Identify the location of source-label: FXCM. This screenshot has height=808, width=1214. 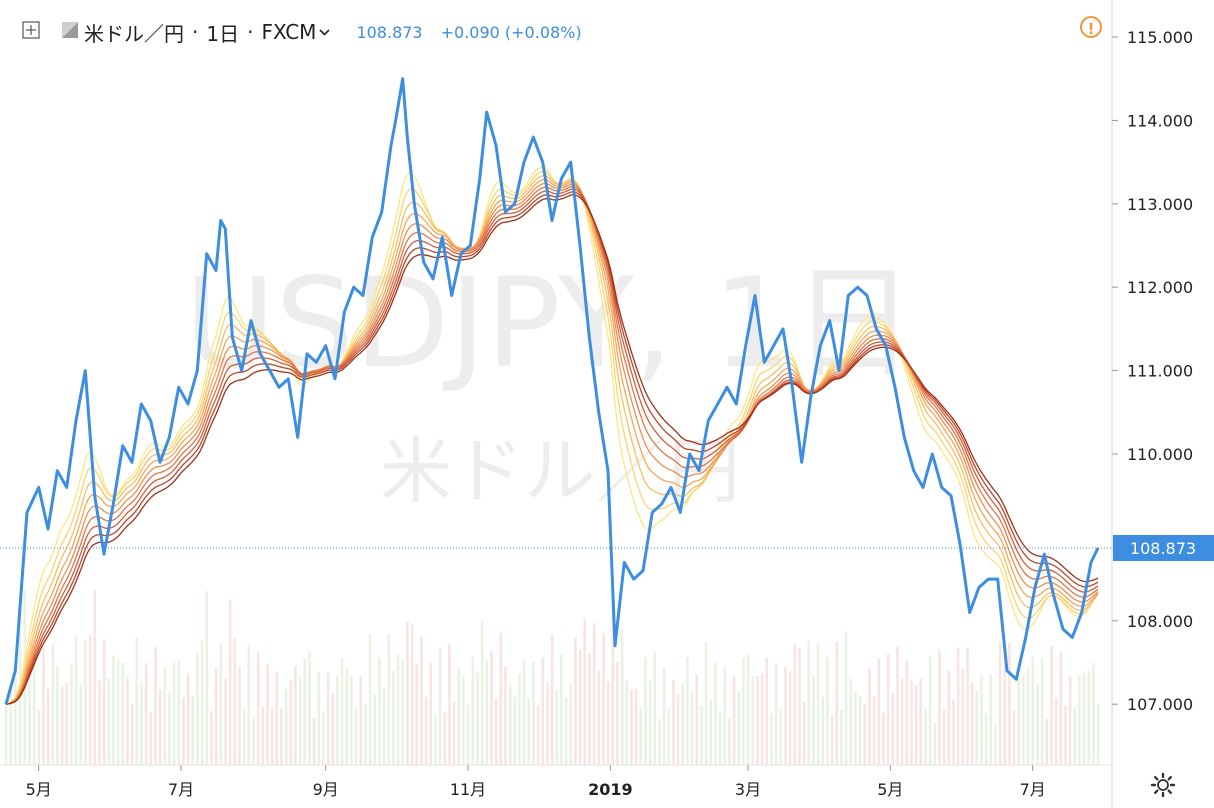
(289, 32).